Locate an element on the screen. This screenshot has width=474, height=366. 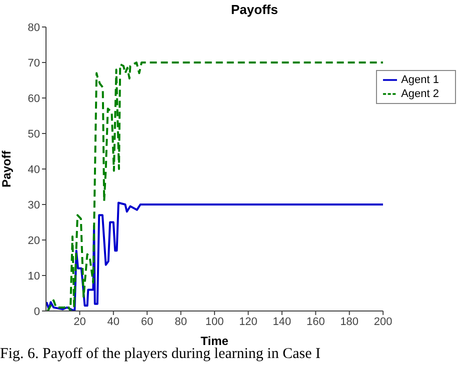
x-tick-label: 140 is located at coordinates (282, 322).